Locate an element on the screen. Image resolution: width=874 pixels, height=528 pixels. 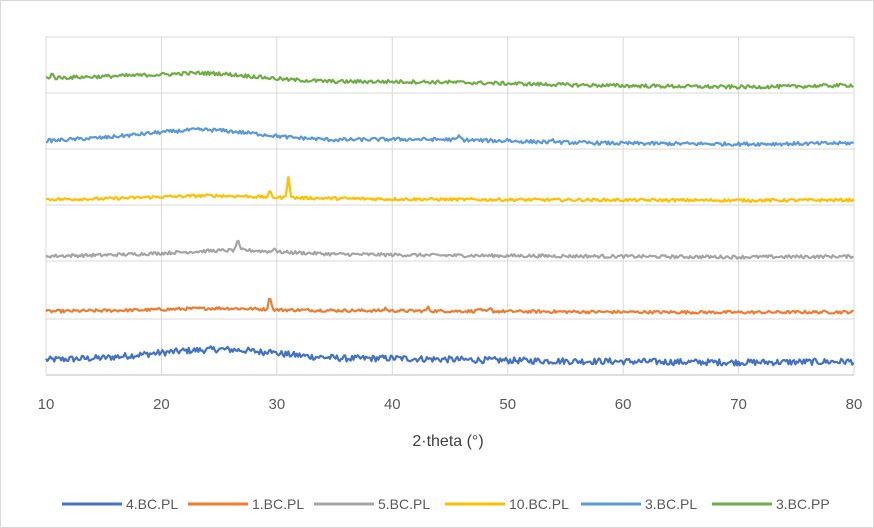
legend-label: 5.BC.PL is located at coordinates (404, 504).